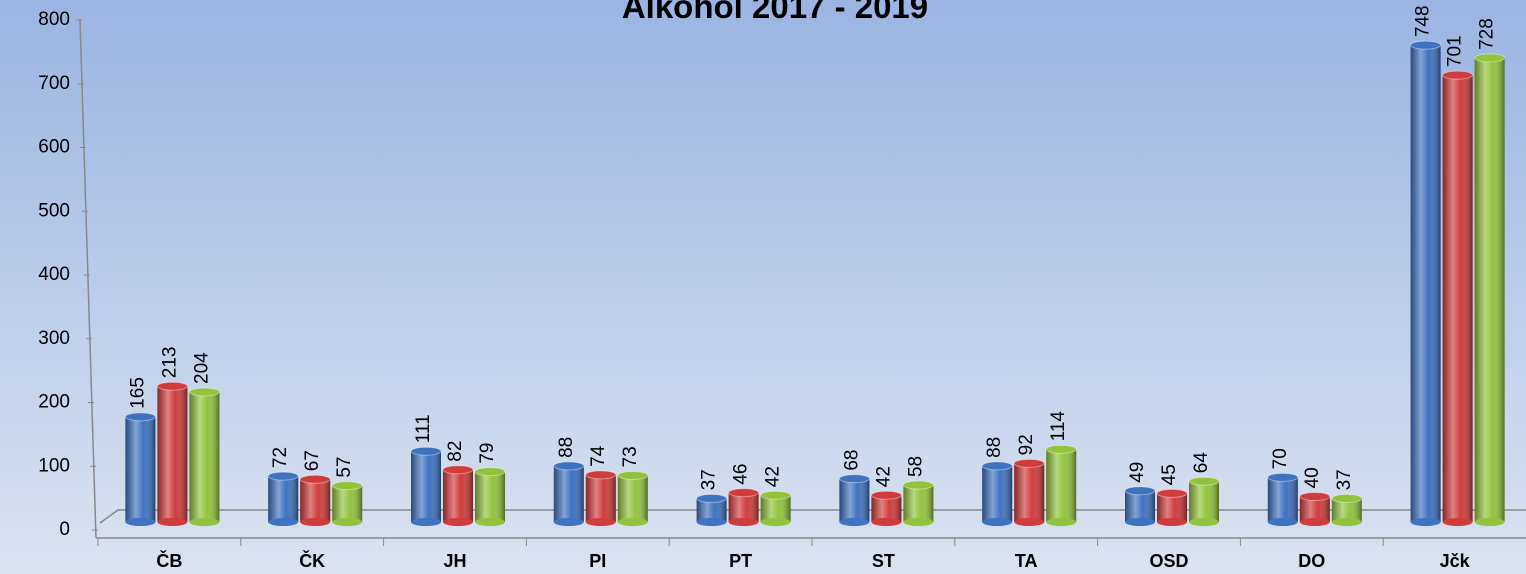 The image size is (1526, 574). I want to click on x-tick-label: DO, so click(1311, 561).